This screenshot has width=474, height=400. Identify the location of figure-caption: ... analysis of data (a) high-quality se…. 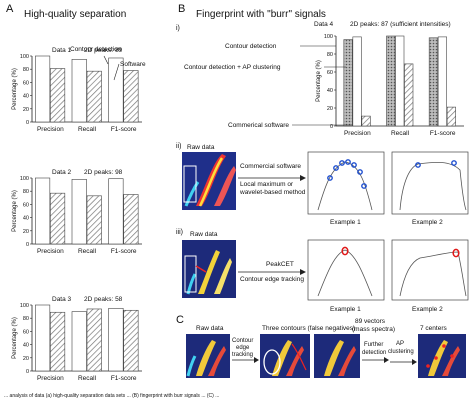
(111, 396).